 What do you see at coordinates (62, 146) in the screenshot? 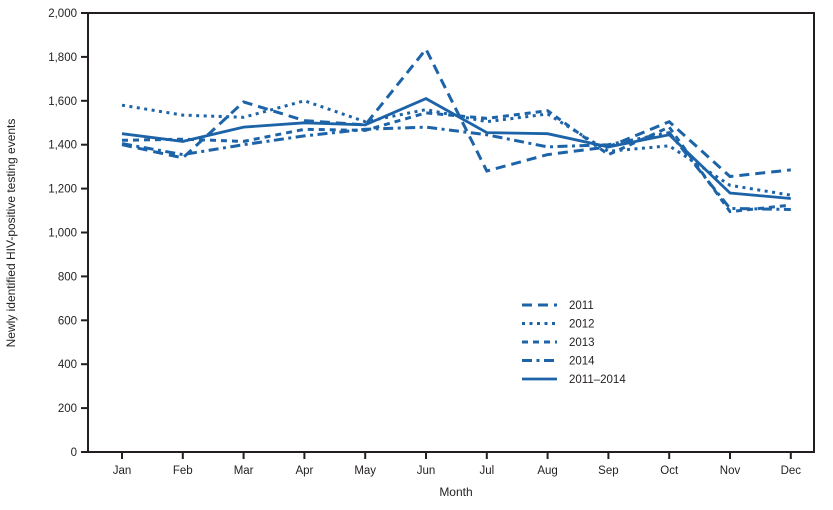
I see `y-axis-tick-label: 1,400` at bounding box center [62, 146].